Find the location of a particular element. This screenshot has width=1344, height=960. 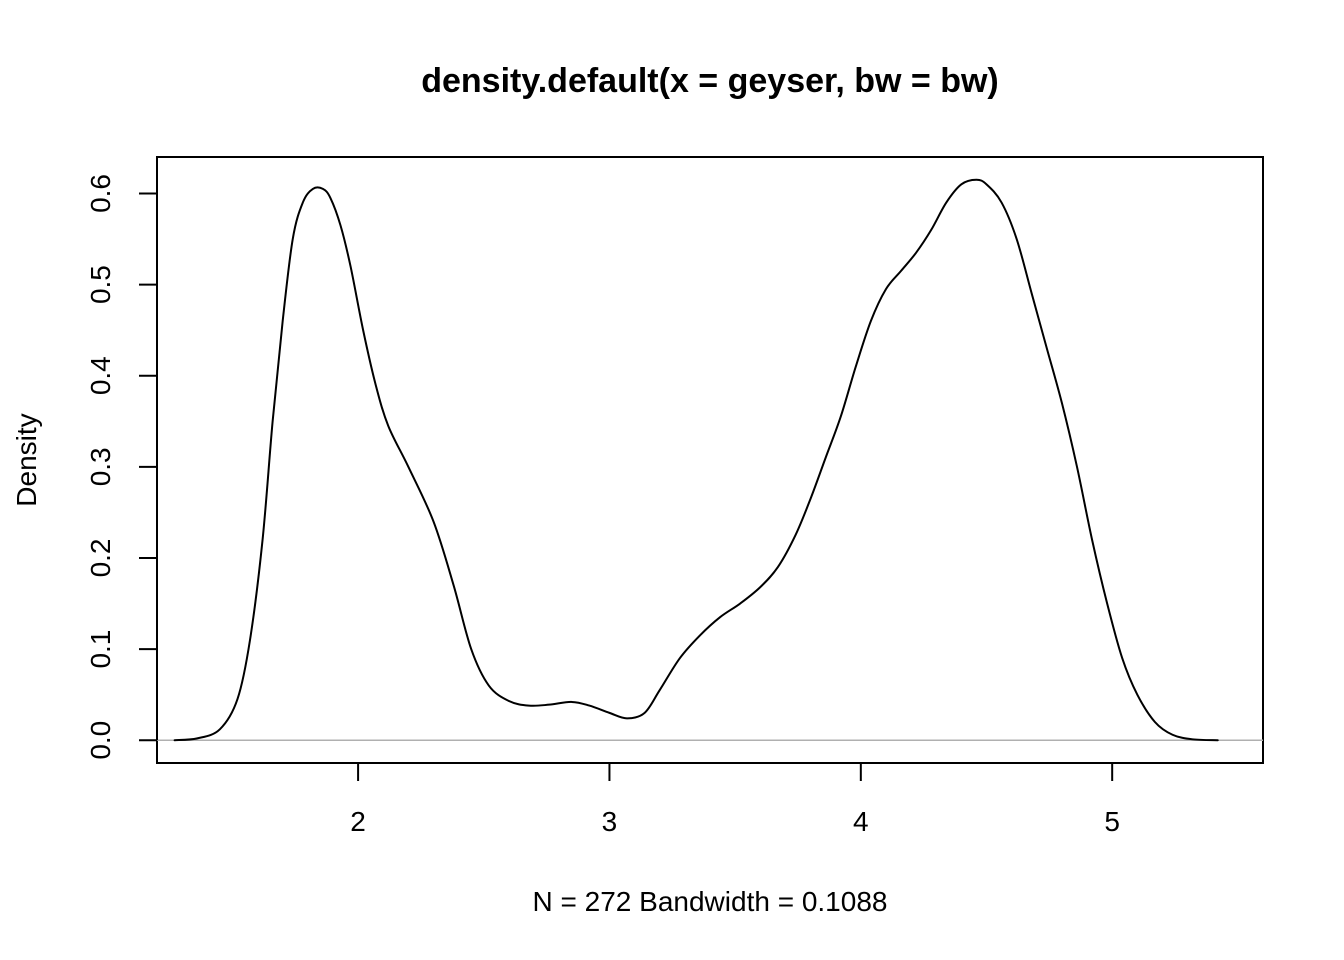

chart-title: density.default(x = geyser, bw = bw) is located at coordinates (710, 81).